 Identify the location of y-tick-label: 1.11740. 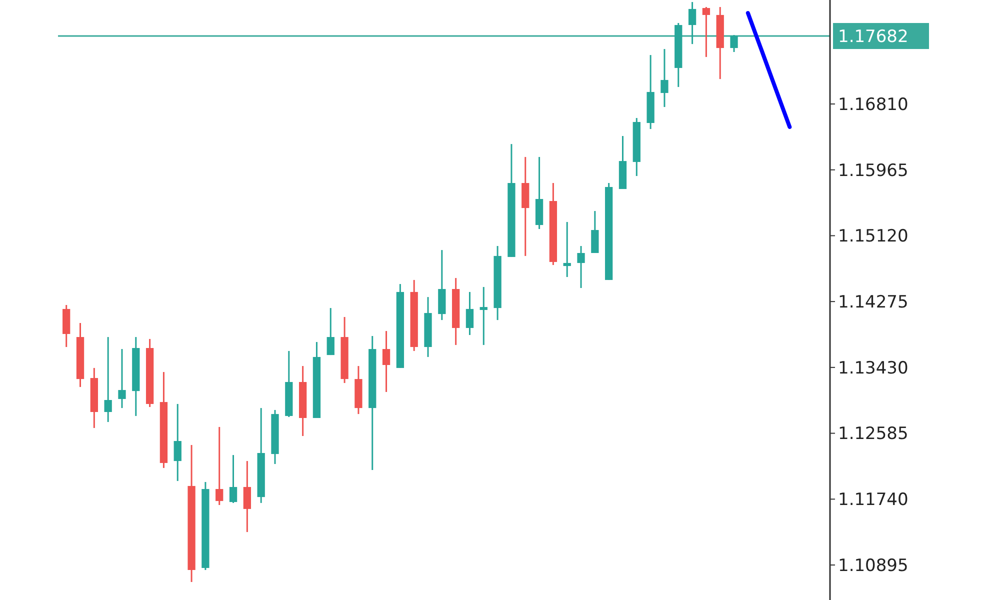
(873, 500).